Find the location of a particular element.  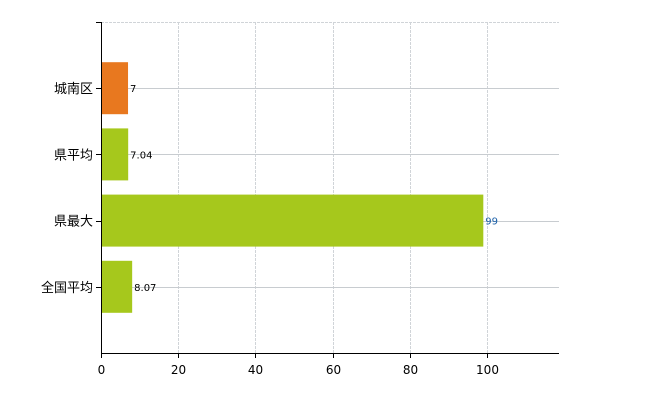

data-label: 8.07 is located at coordinates (145, 288).